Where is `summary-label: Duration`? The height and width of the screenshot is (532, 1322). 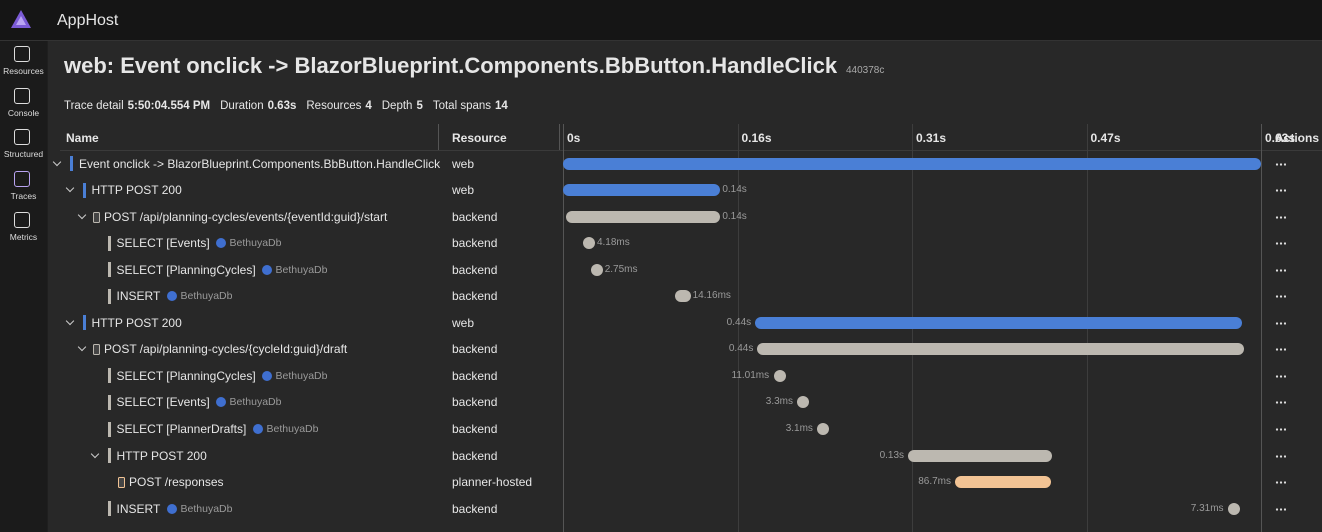
summary-label: Duration is located at coordinates (242, 106).